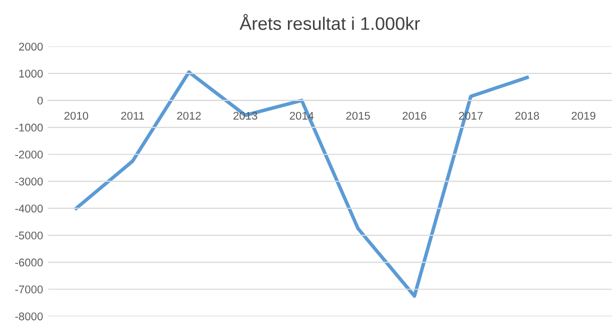  What do you see at coordinates (132, 116) in the screenshot?
I see `x-tick-label: 2011` at bounding box center [132, 116].